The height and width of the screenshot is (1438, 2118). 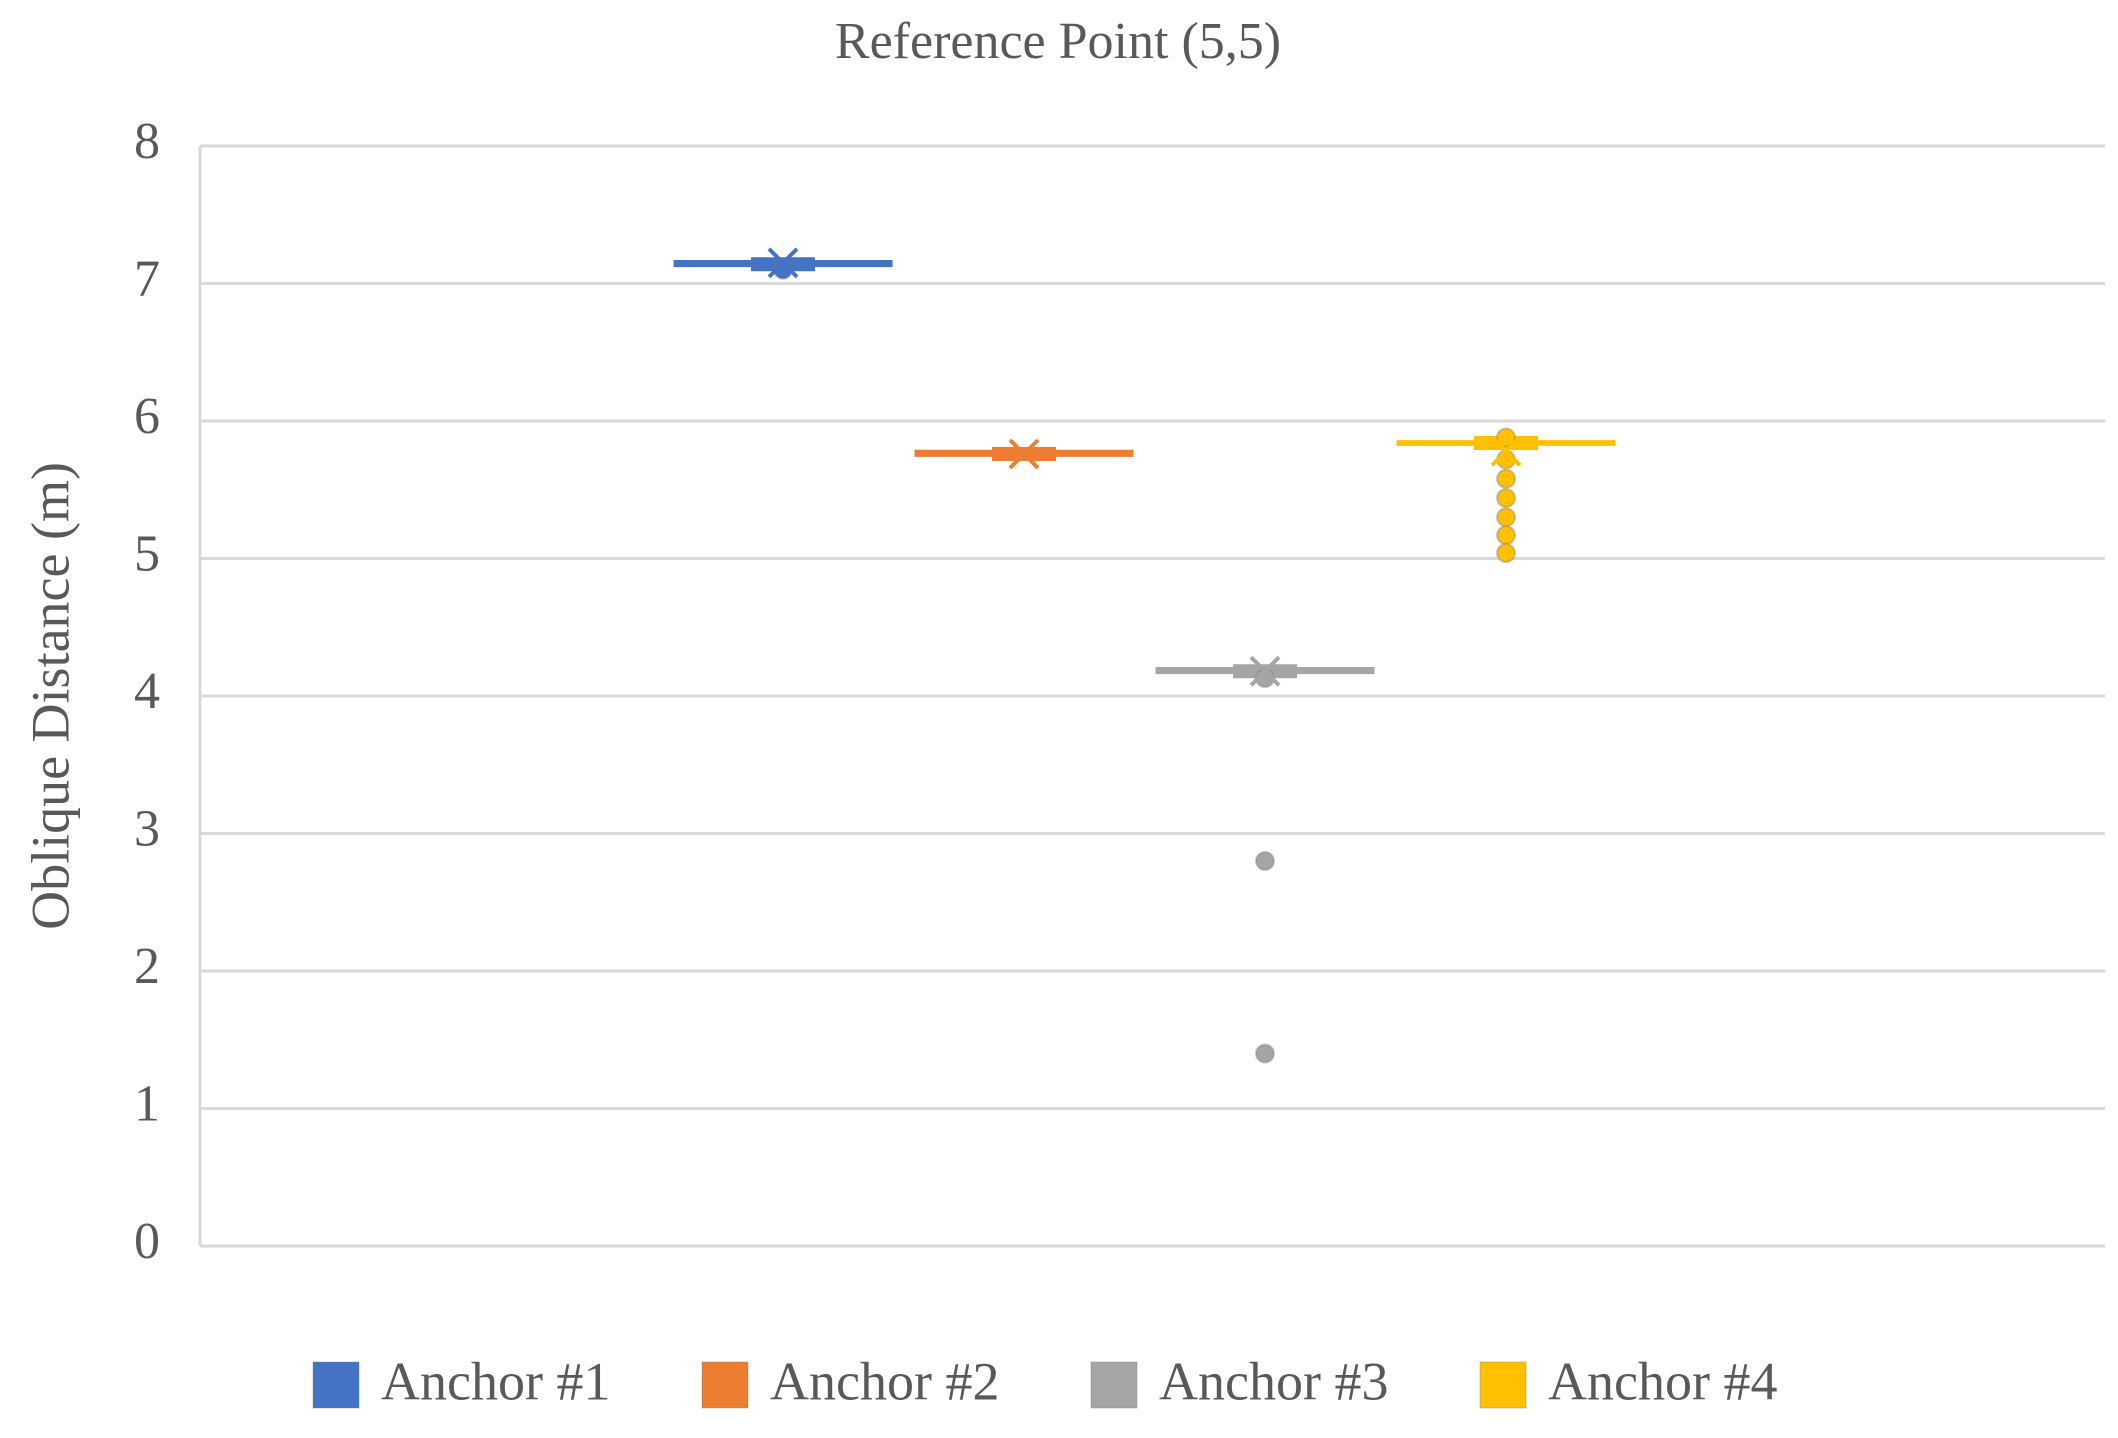 What do you see at coordinates (147, 141) in the screenshot?
I see `y-tick-label: 8` at bounding box center [147, 141].